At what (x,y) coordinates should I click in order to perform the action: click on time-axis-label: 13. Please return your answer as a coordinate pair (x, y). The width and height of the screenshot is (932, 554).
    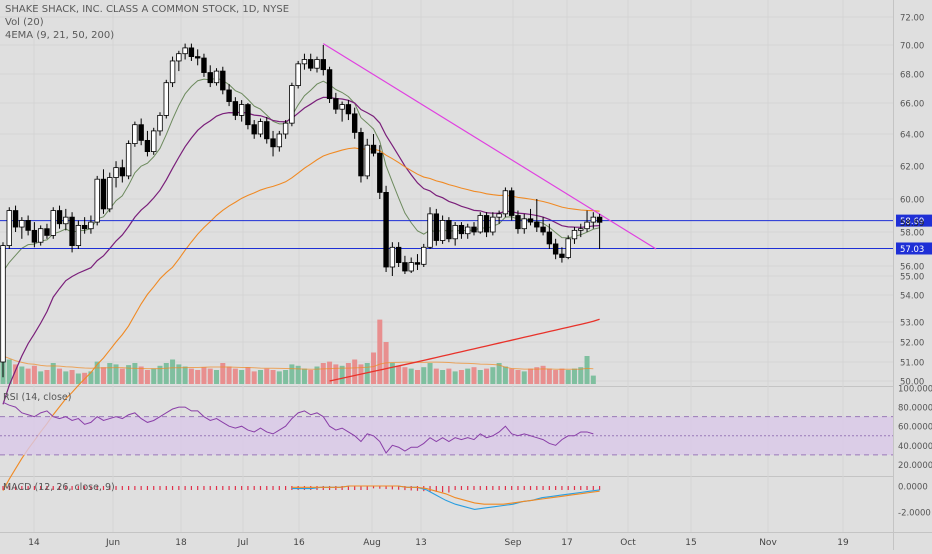
    Looking at the image, I should click on (420, 543).